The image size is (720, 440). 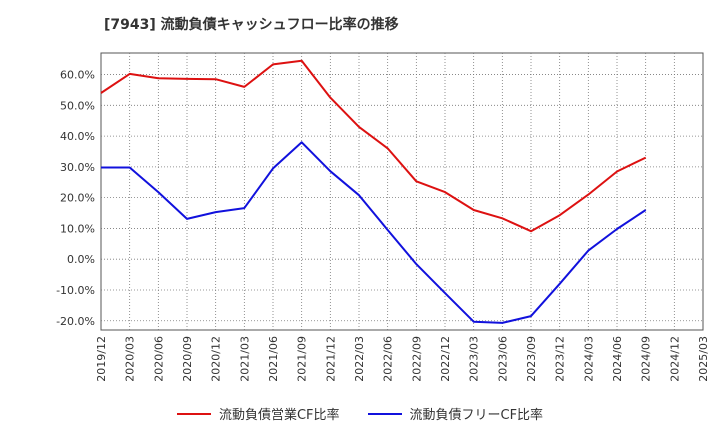 What do you see at coordinates (476, 415) in the screenshot?
I see `legend-label-free-cf: 流動負債フリーCF比率` at bounding box center [476, 415].